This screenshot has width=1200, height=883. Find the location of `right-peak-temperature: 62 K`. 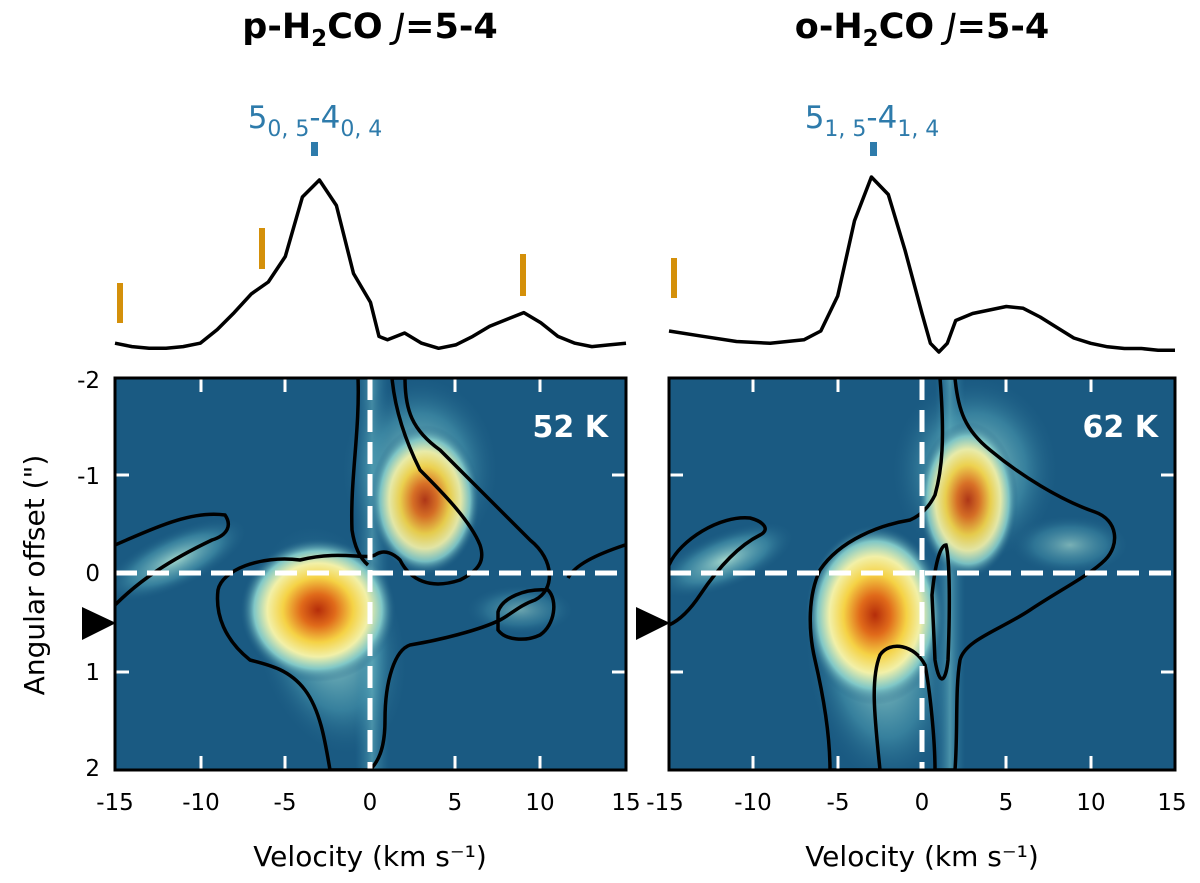

right-peak-temperature: 62 K is located at coordinates (1121, 427).